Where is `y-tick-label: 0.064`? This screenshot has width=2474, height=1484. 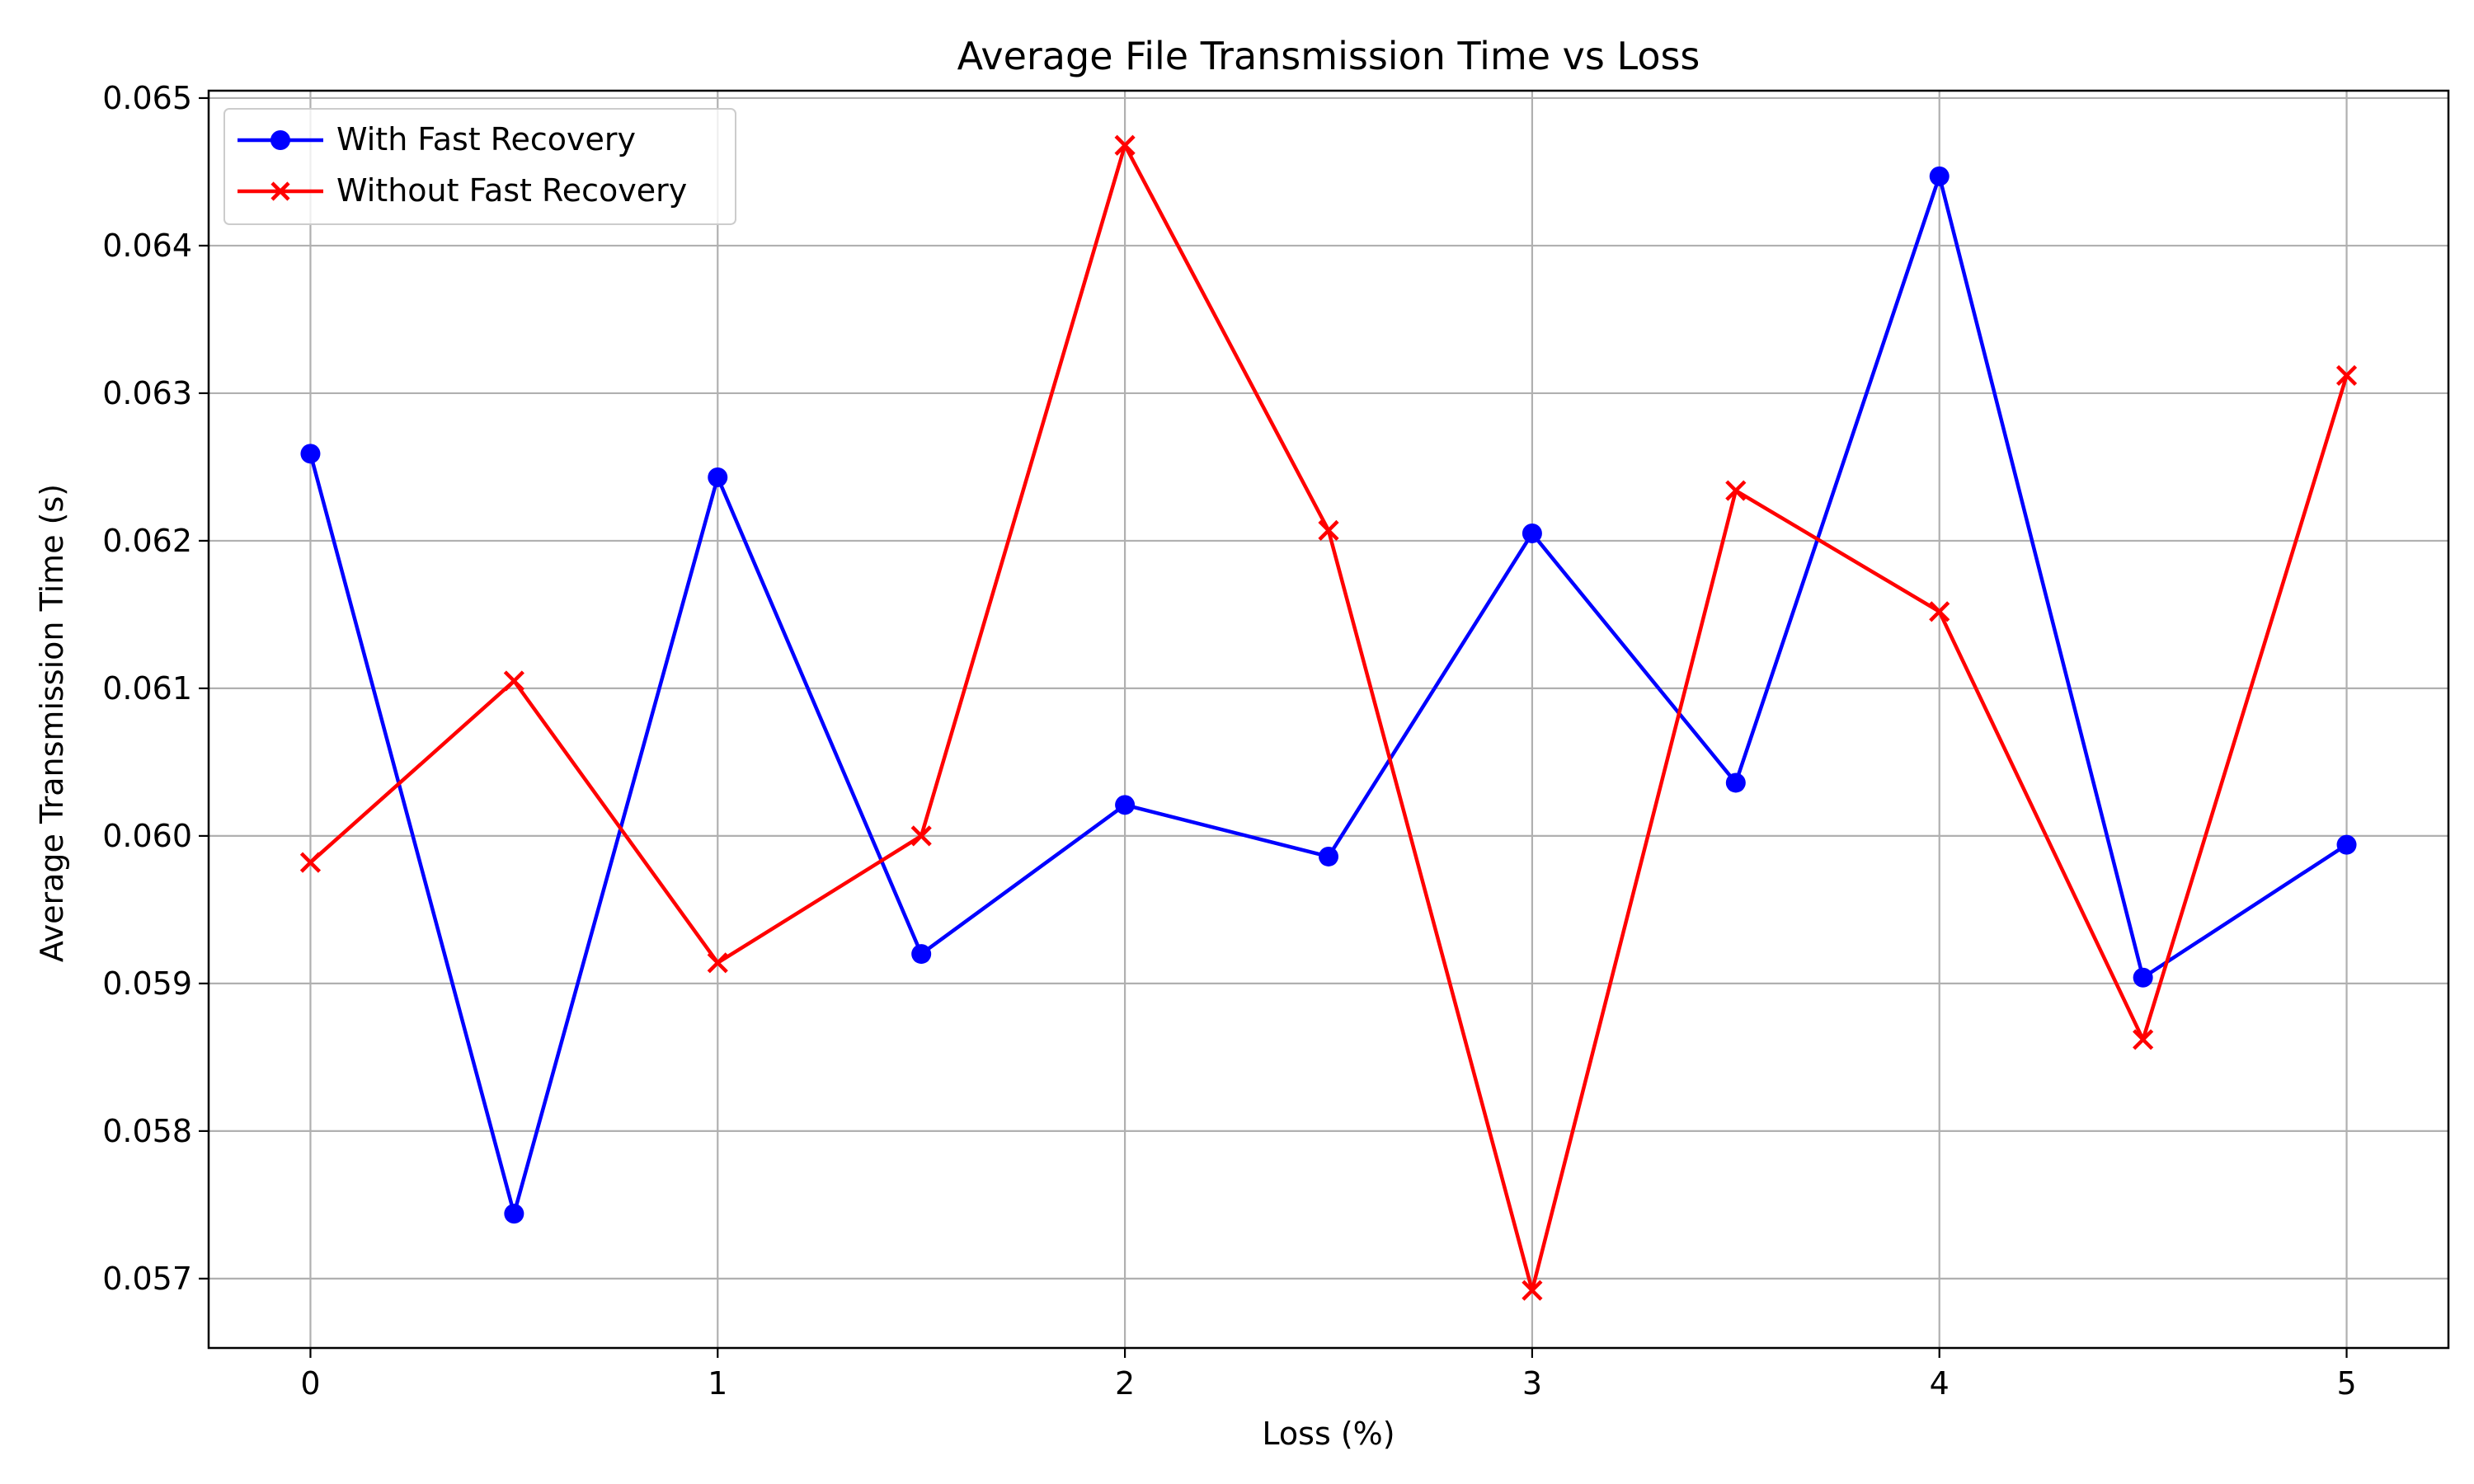
y-tick-label: 0.064 is located at coordinates (147, 246).